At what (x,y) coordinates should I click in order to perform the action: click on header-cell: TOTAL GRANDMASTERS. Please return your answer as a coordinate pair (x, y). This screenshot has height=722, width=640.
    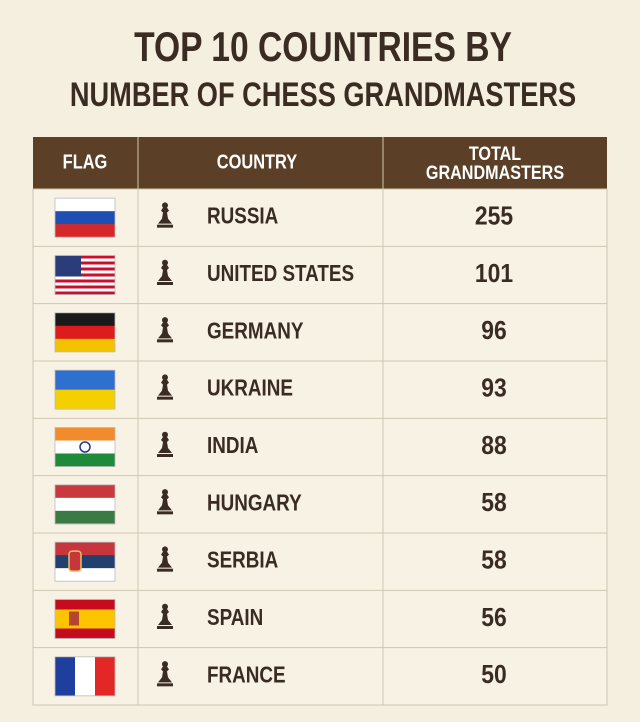
    Looking at the image, I should click on (495, 164).